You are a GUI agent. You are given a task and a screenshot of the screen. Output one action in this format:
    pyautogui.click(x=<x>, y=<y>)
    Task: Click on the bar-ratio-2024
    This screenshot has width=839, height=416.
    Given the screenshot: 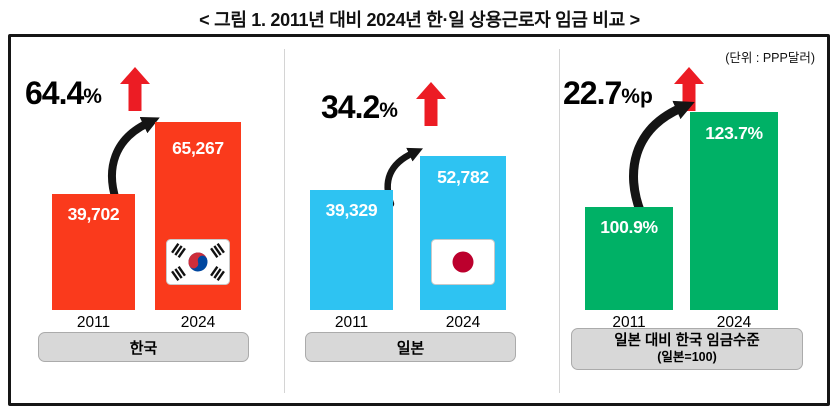 What is the action you would take?
    pyautogui.click(x=734, y=211)
    